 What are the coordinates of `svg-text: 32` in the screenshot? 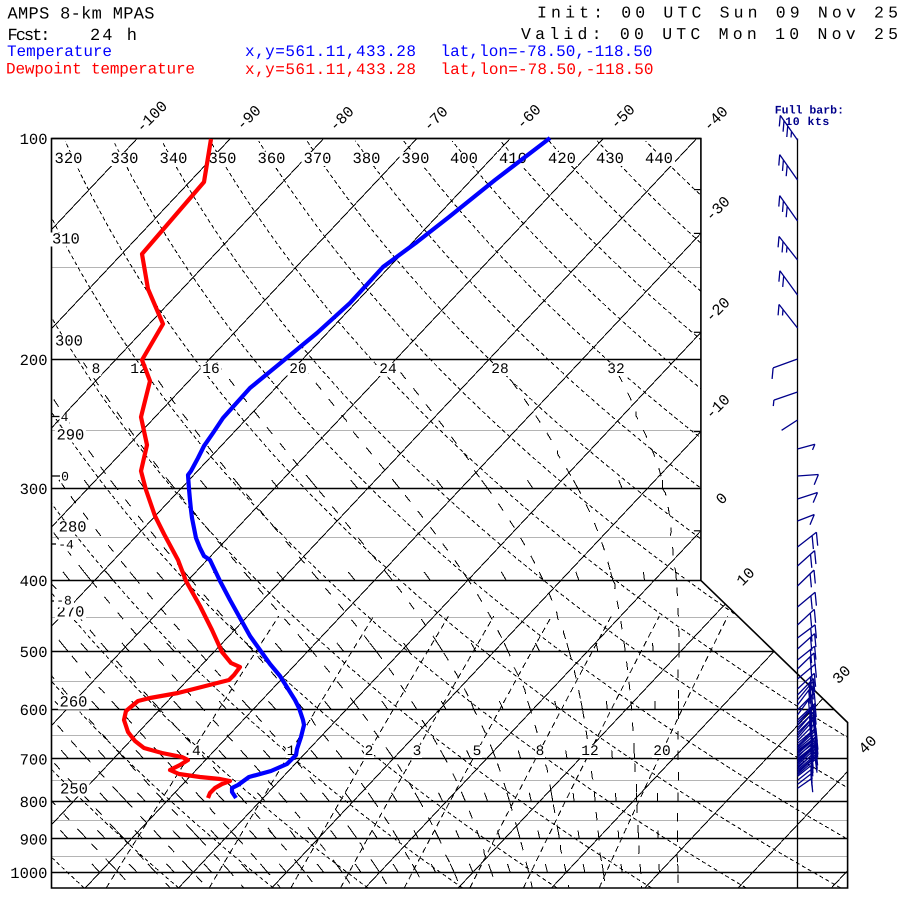 It's located at (615, 370).